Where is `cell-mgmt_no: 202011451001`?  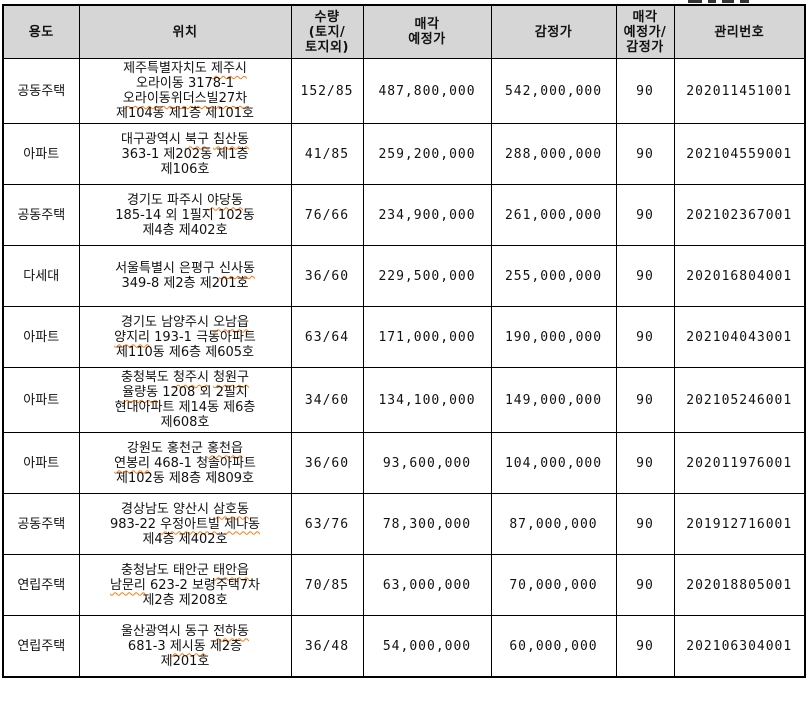
cell-mgmt_no: 202011451001 is located at coordinates (739, 91).